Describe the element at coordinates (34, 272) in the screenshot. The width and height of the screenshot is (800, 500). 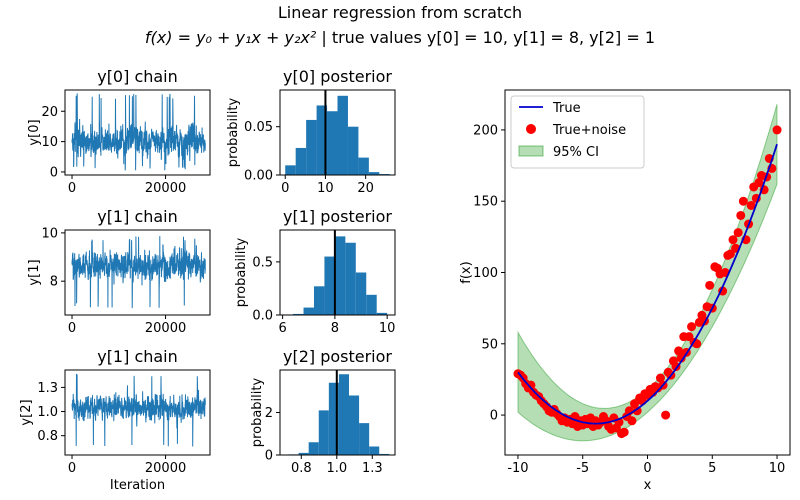
I see `chain1-ylabel: y[1]` at that location.